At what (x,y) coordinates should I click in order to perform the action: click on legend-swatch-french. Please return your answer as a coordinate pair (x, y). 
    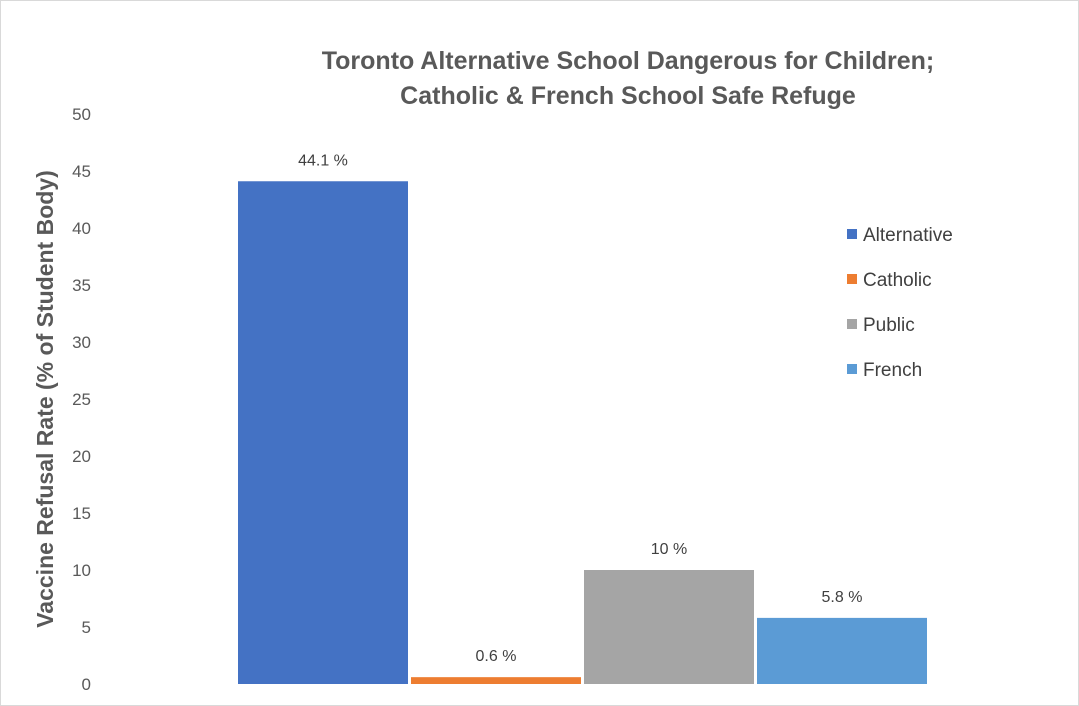
    Looking at the image, I should click on (852, 369).